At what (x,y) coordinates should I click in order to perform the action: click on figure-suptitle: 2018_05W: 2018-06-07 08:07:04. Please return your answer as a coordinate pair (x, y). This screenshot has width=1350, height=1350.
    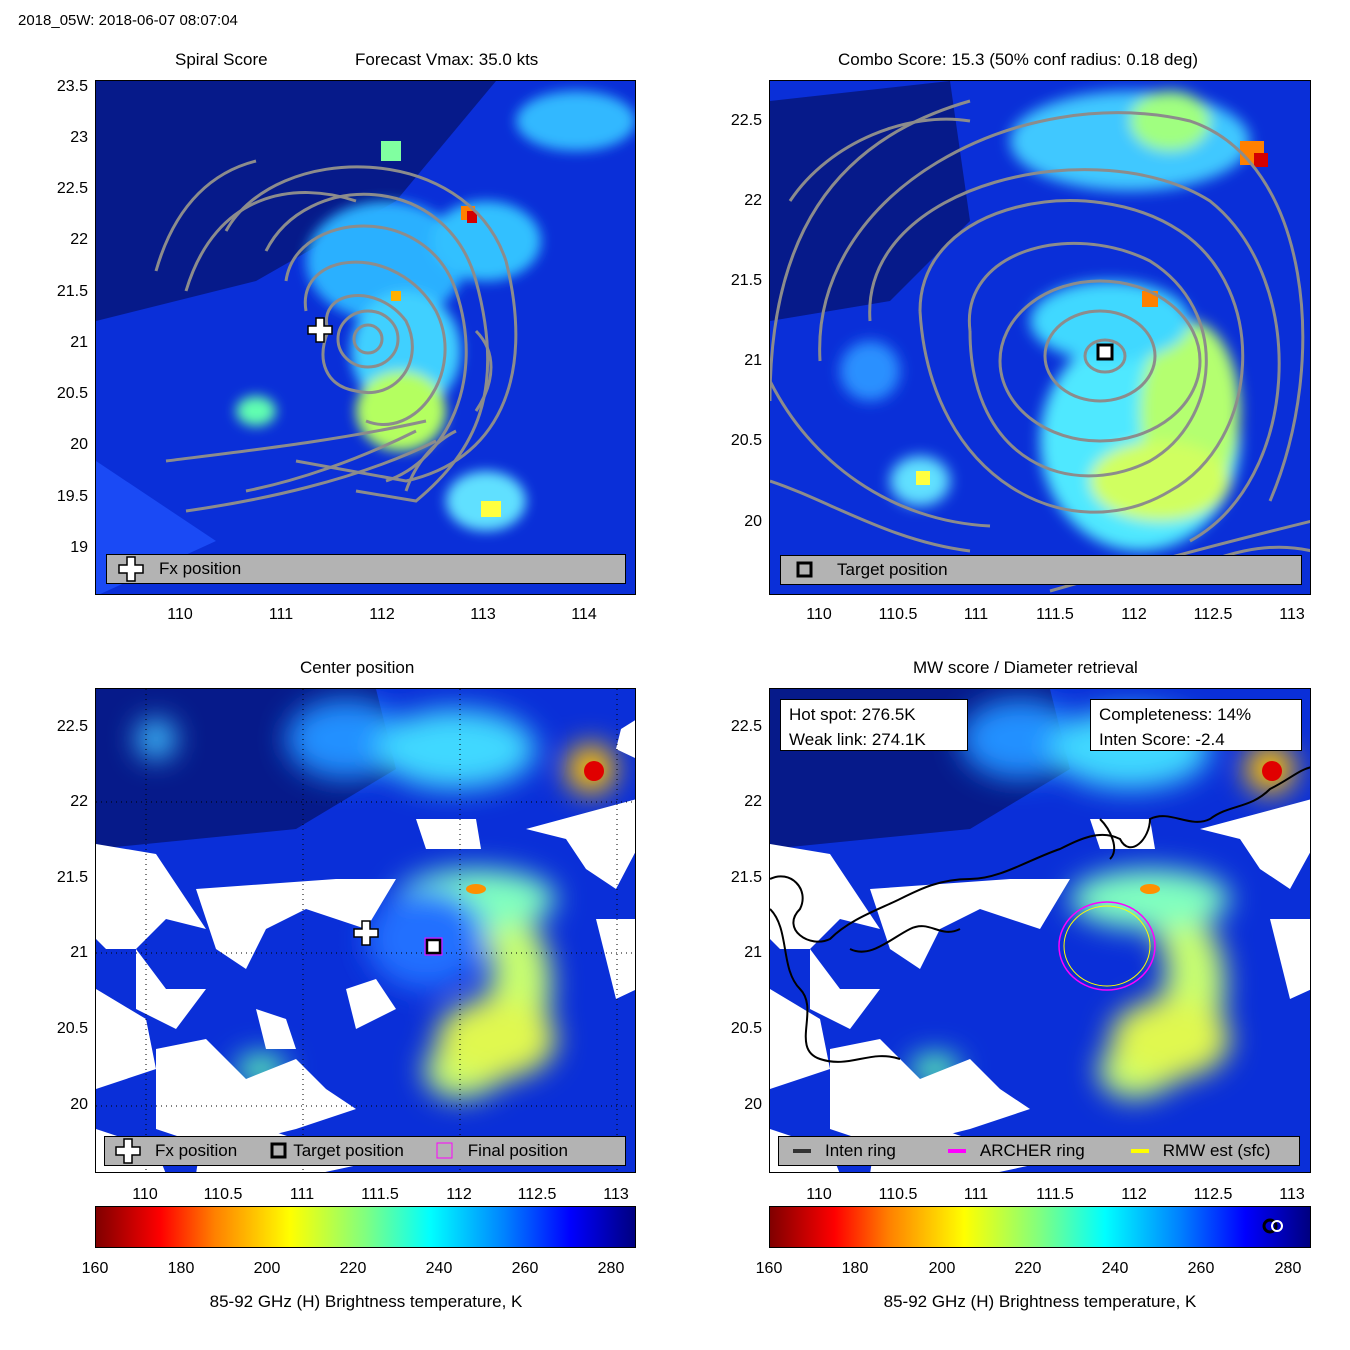
    Looking at the image, I should click on (128, 20).